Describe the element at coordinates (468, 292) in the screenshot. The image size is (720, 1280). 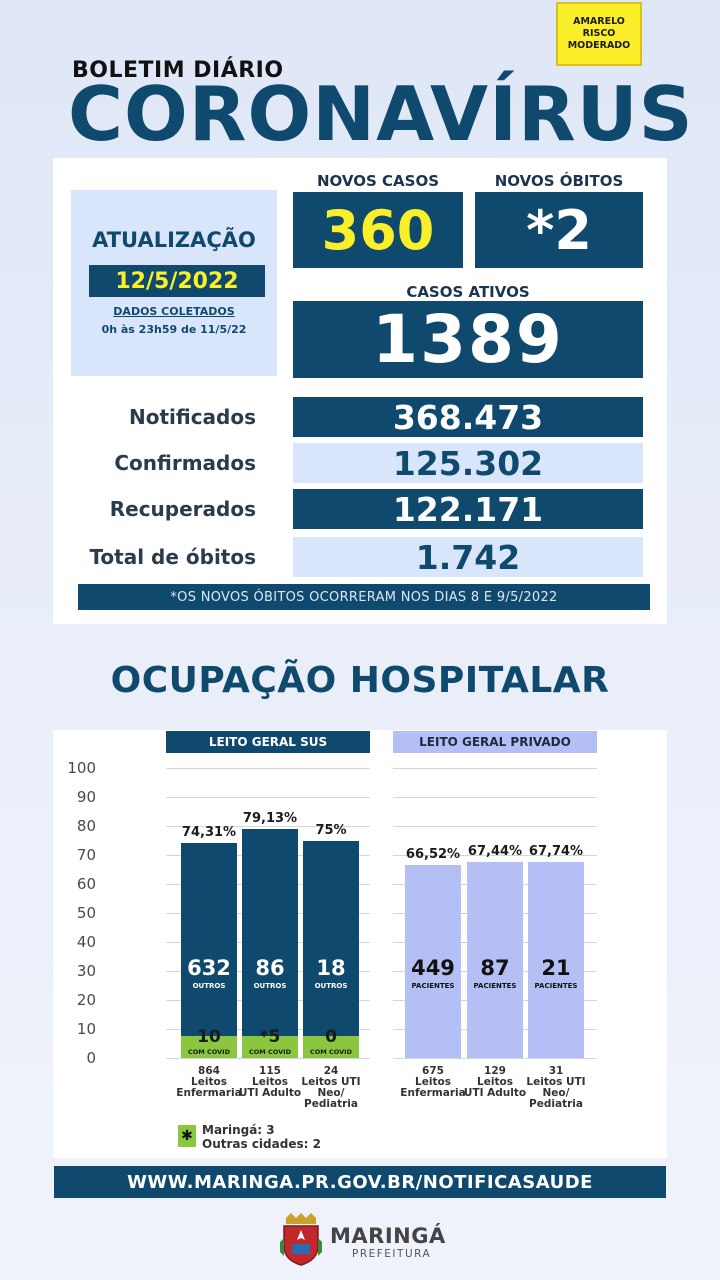
I see `active-cases-label: CASOS ATIVOS` at that location.